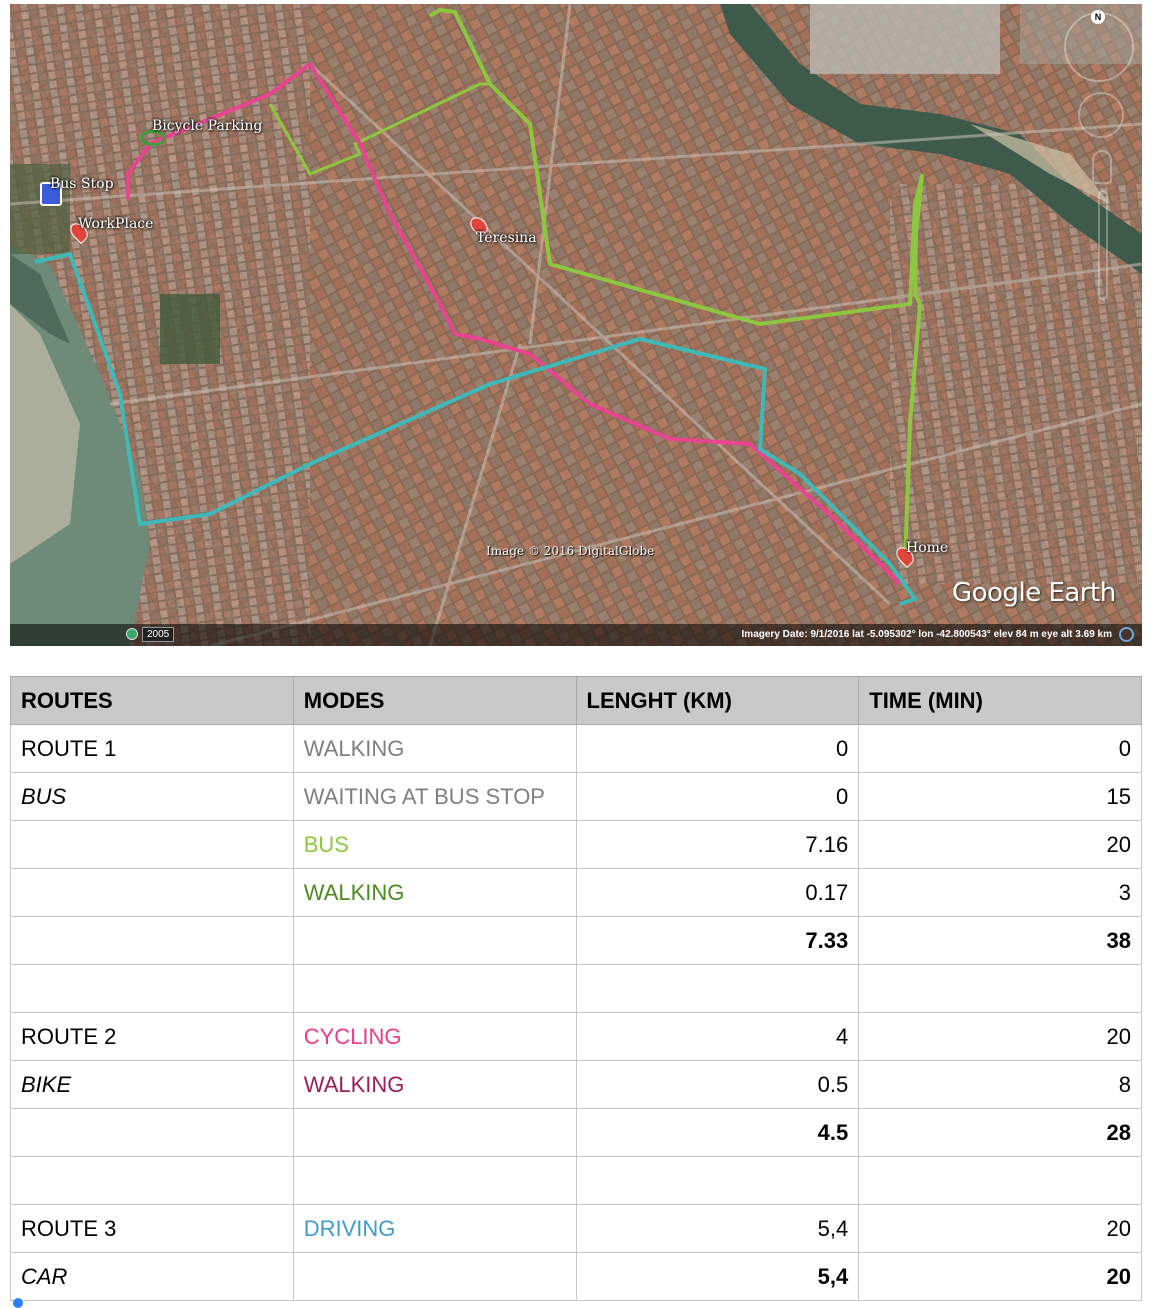 Image resolution: width=1164 pixels, height=1308 pixels. I want to click on bicycle-icon, so click(153, 138).